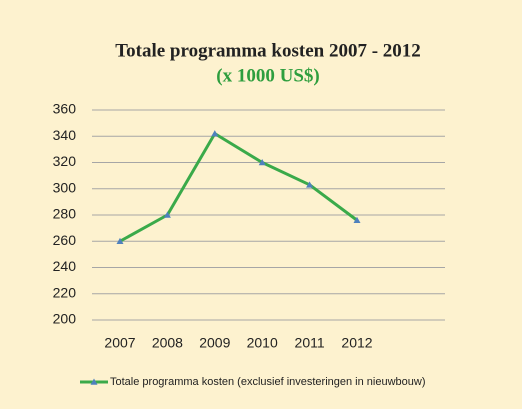 The width and height of the screenshot is (522, 409). I want to click on y-tick-label: 200, so click(65, 319).